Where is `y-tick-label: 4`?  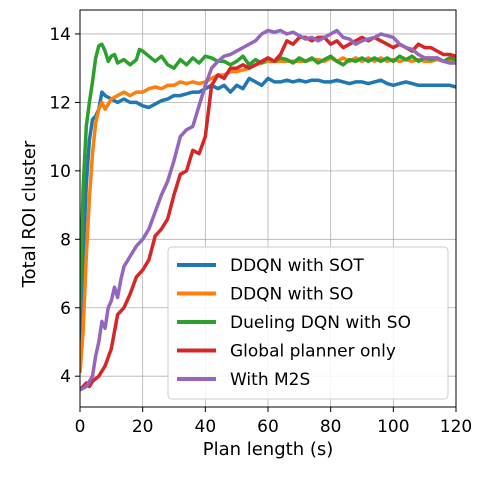 y-tick-label: 4 is located at coordinates (65, 377).